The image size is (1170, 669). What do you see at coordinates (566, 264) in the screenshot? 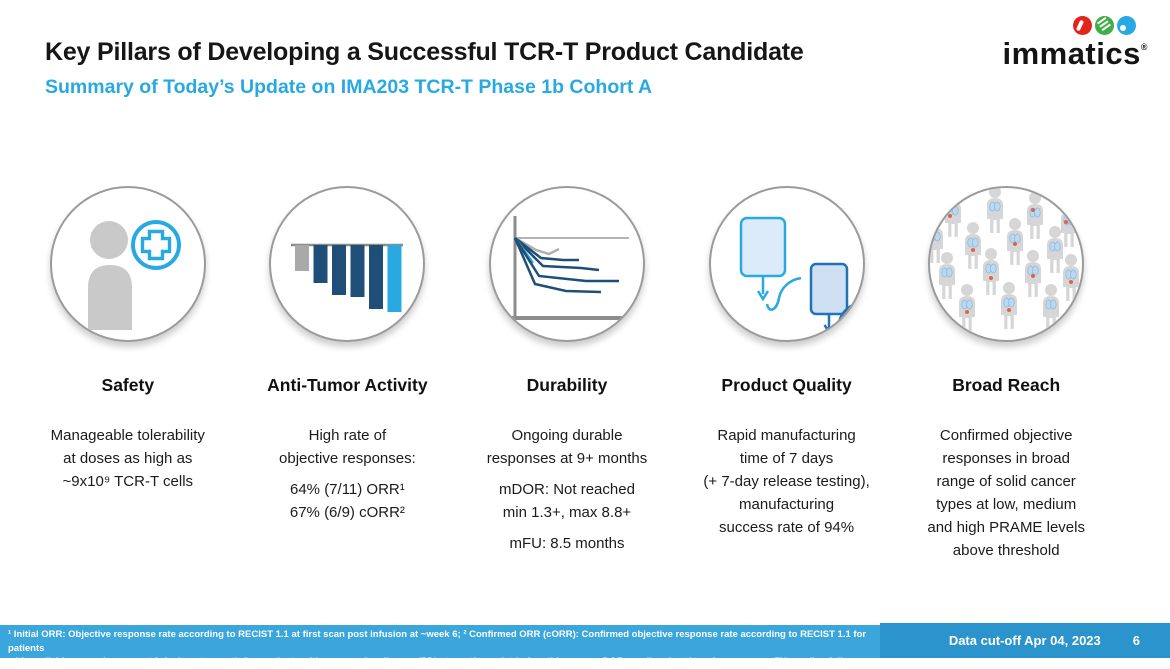
I see `spider-plot-icon` at bounding box center [566, 264].